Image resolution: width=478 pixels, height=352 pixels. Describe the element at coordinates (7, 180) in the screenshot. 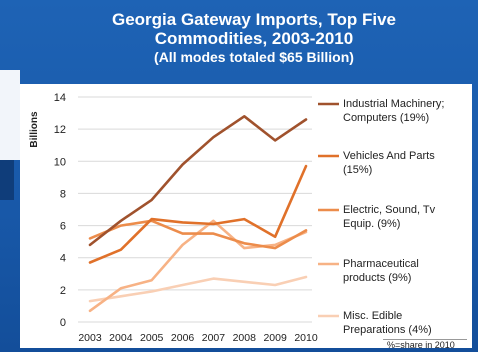

I see `left-accent-strip-dark` at that location.